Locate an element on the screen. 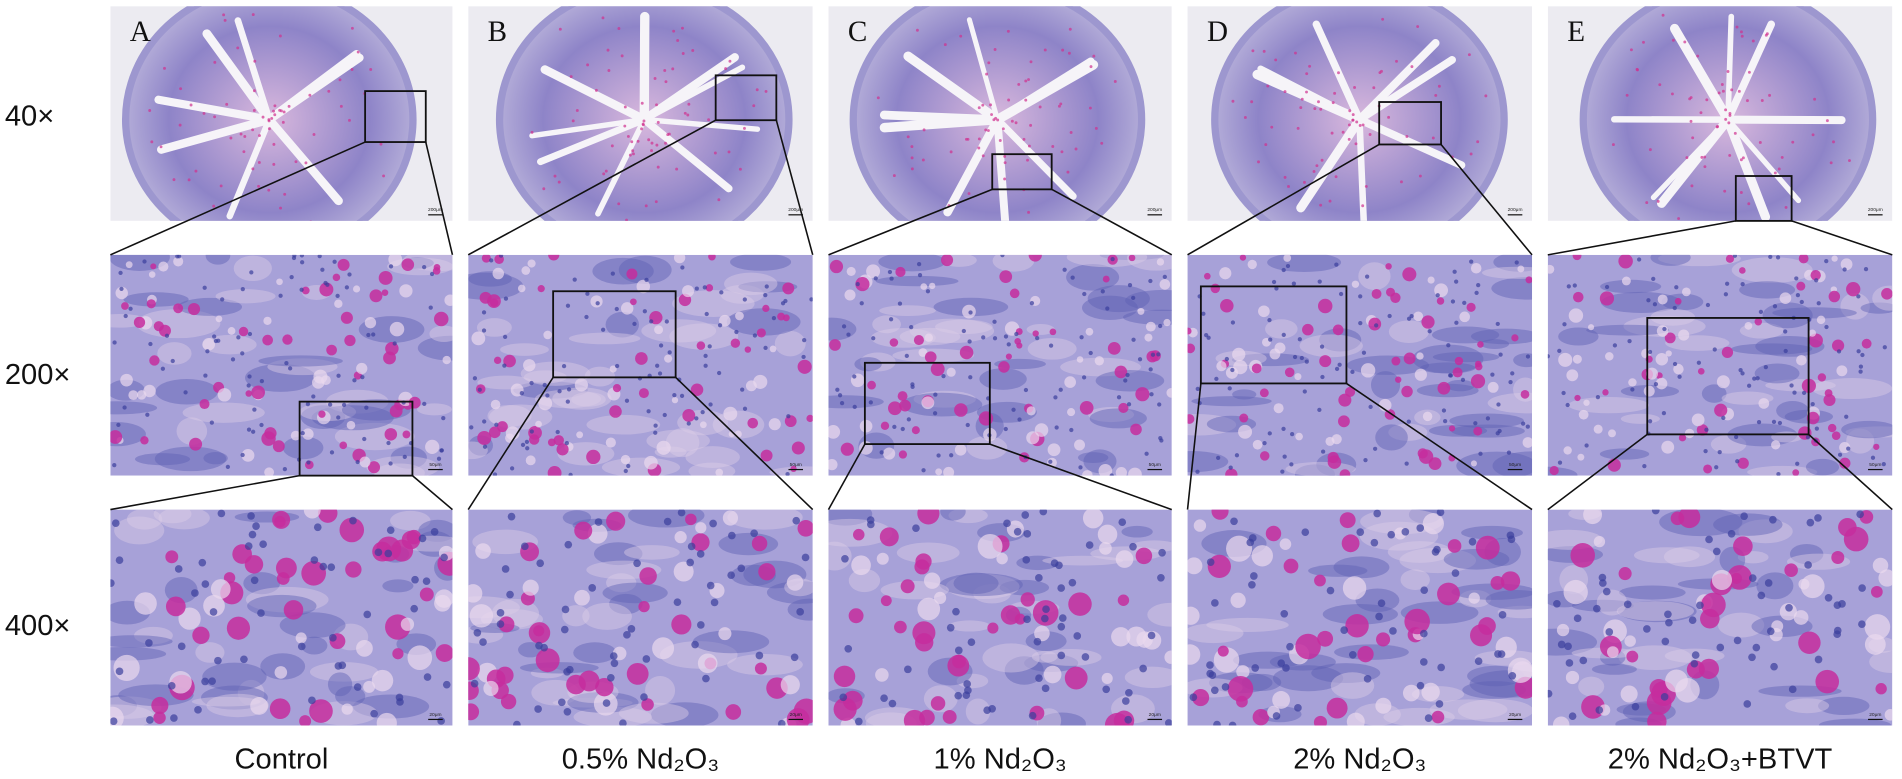 The width and height of the screenshot is (1902, 779). row-label: 200× is located at coordinates (38, 375).